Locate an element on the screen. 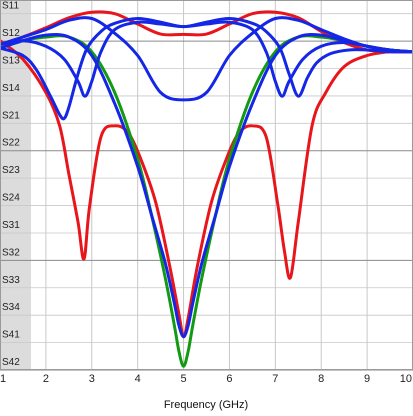  x-tick-label: 6 is located at coordinates (229, 379).